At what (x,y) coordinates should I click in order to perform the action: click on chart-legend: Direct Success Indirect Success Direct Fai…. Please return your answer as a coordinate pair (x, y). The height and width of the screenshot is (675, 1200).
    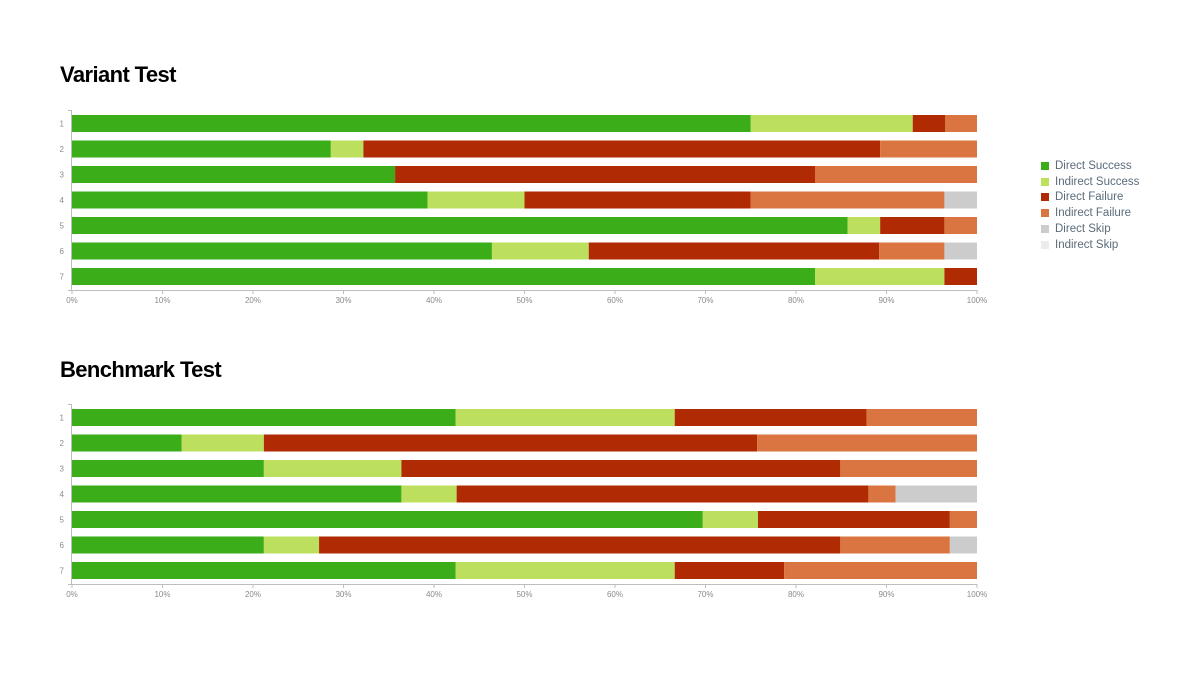
    Looking at the image, I should click on (1090, 205).